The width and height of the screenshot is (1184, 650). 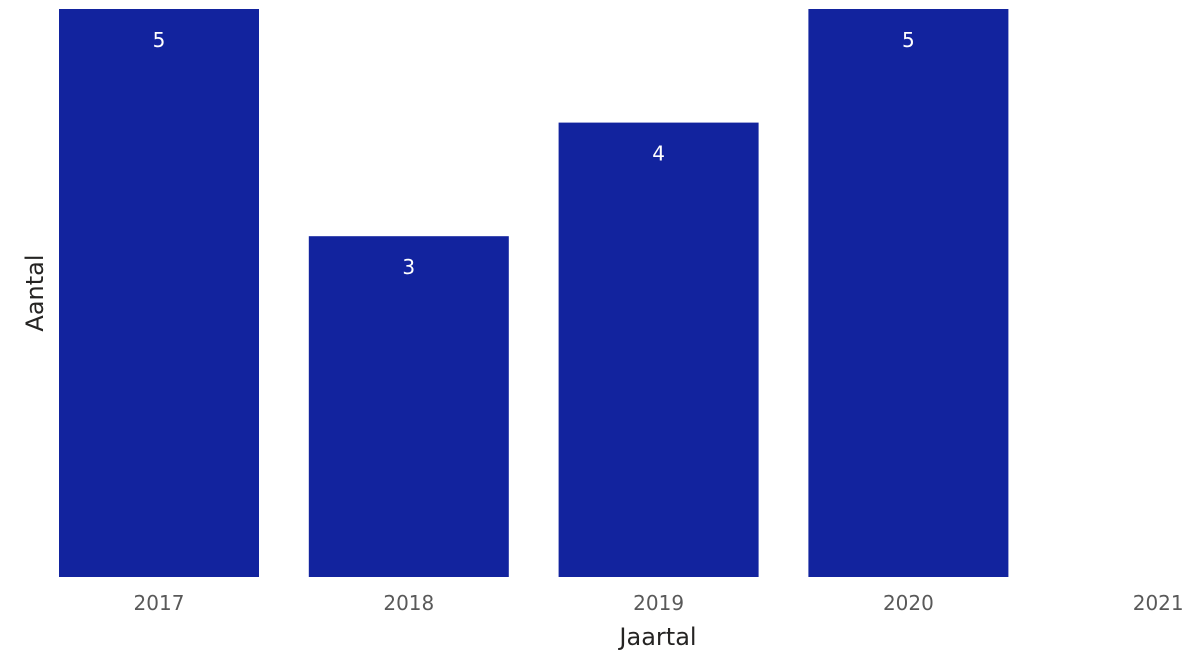 I want to click on bar-2019, so click(x=658, y=349).